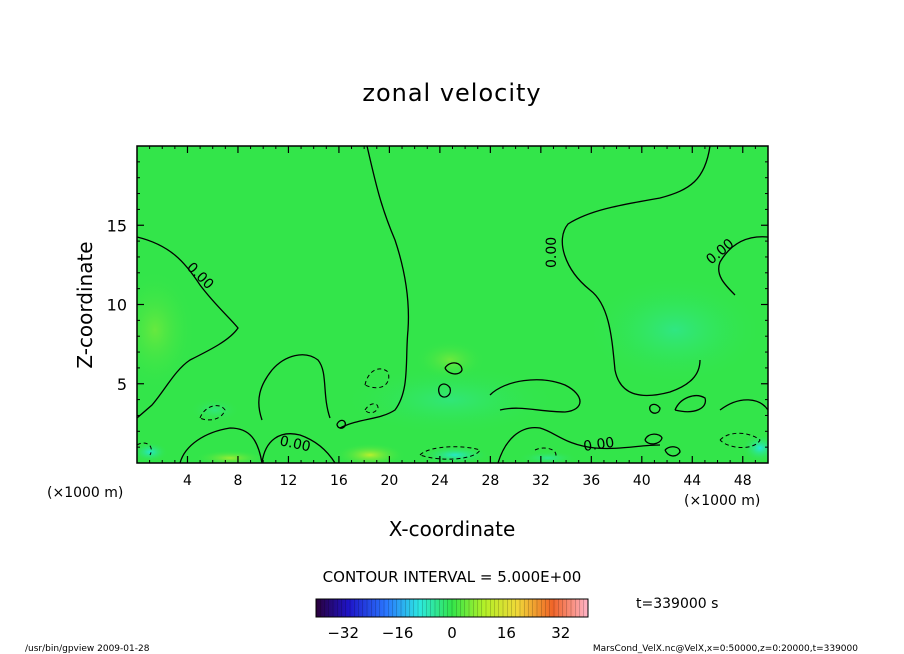 The image size is (904, 654). I want to click on colorbar-ticks: −32 −16 0 16 32, so click(448, 633).